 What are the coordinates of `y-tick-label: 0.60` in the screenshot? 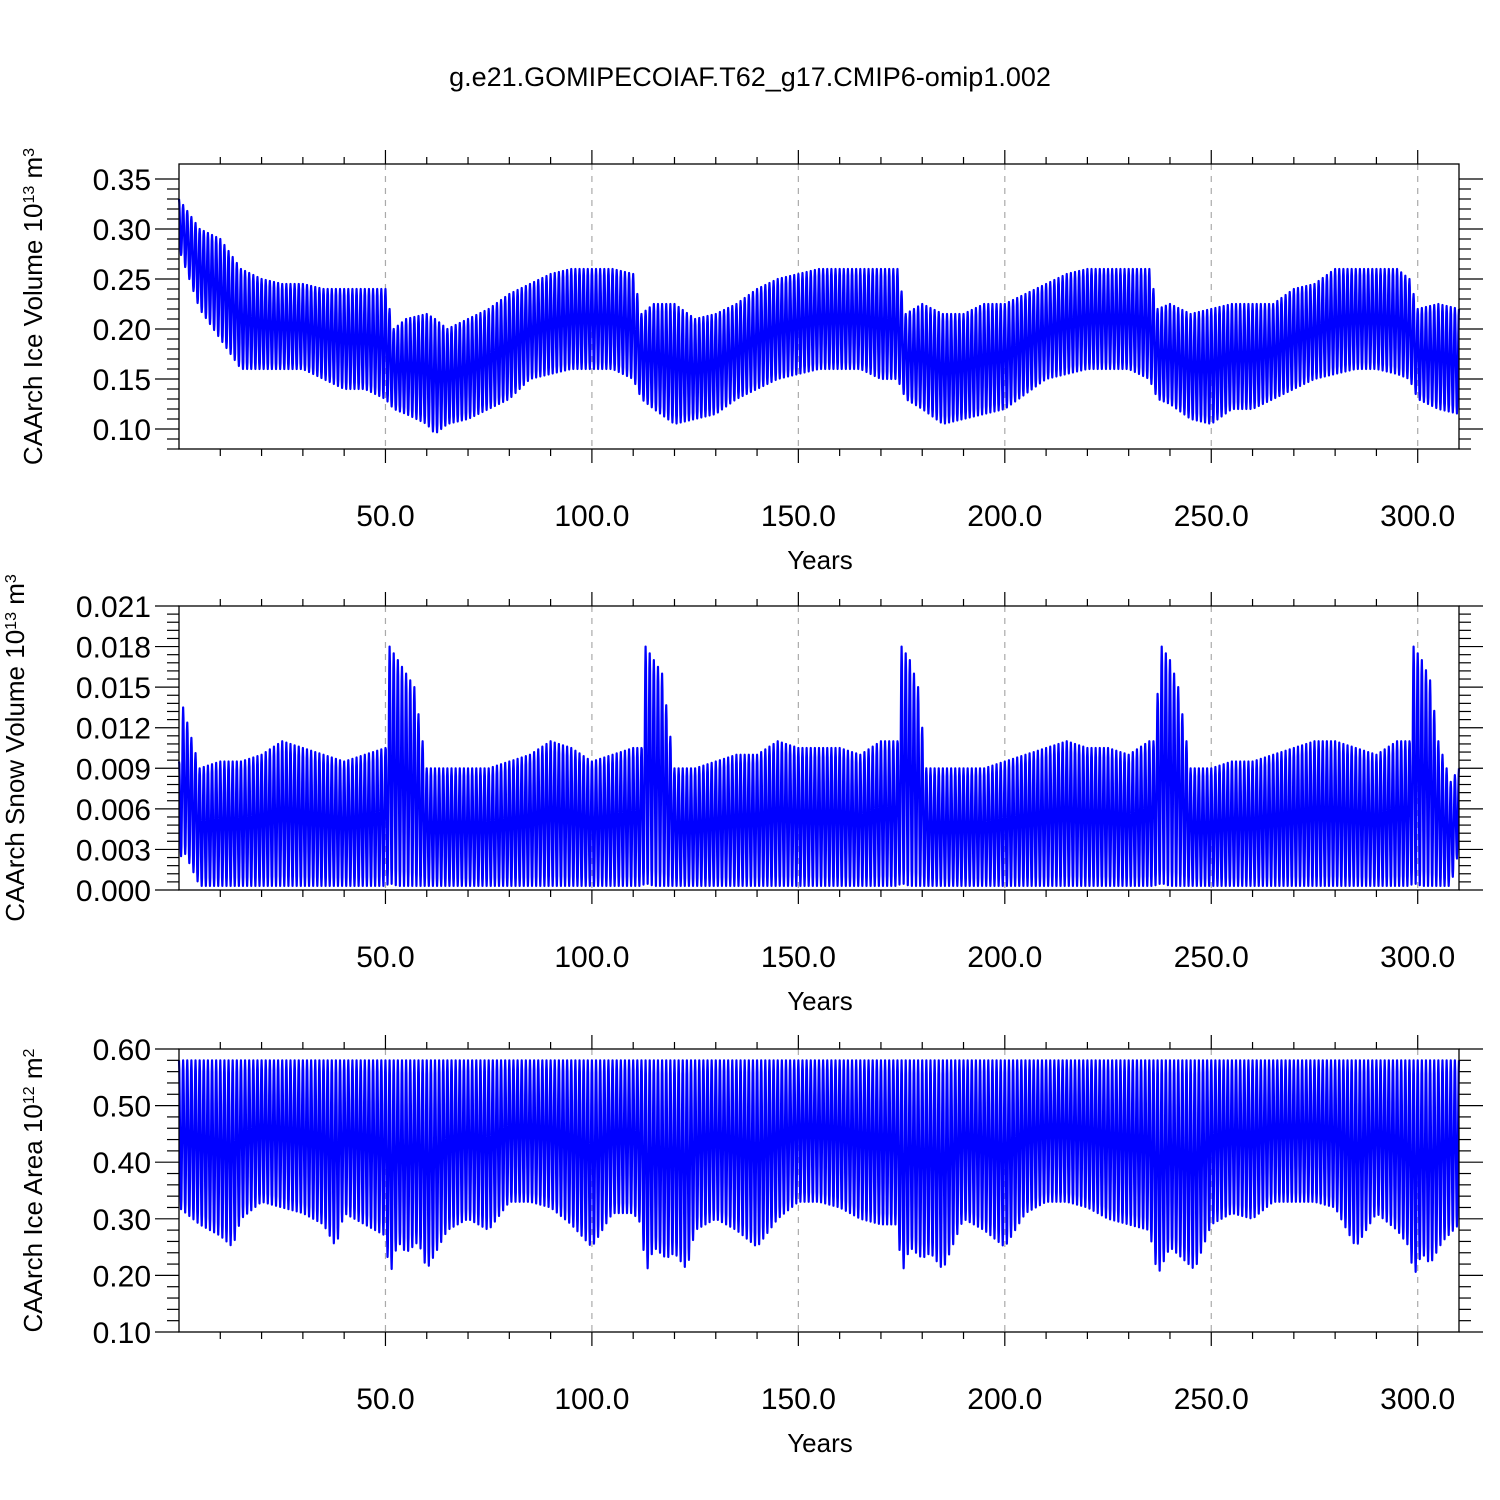 It's located at (122, 1050).